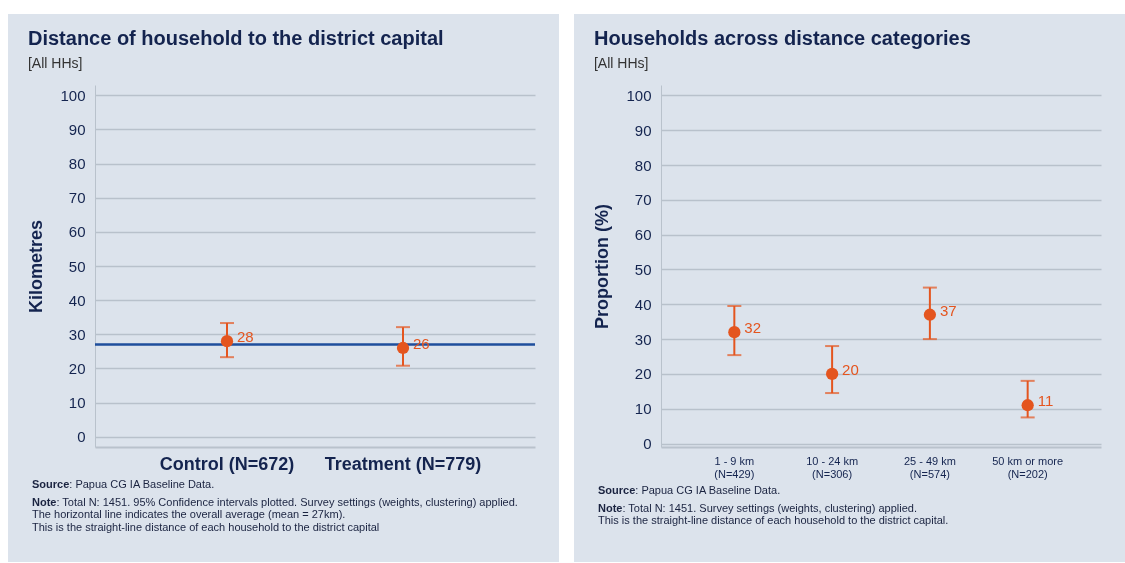  Describe the element at coordinates (227, 463) in the screenshot. I see `x-tick-label: Control (N=672)` at that location.